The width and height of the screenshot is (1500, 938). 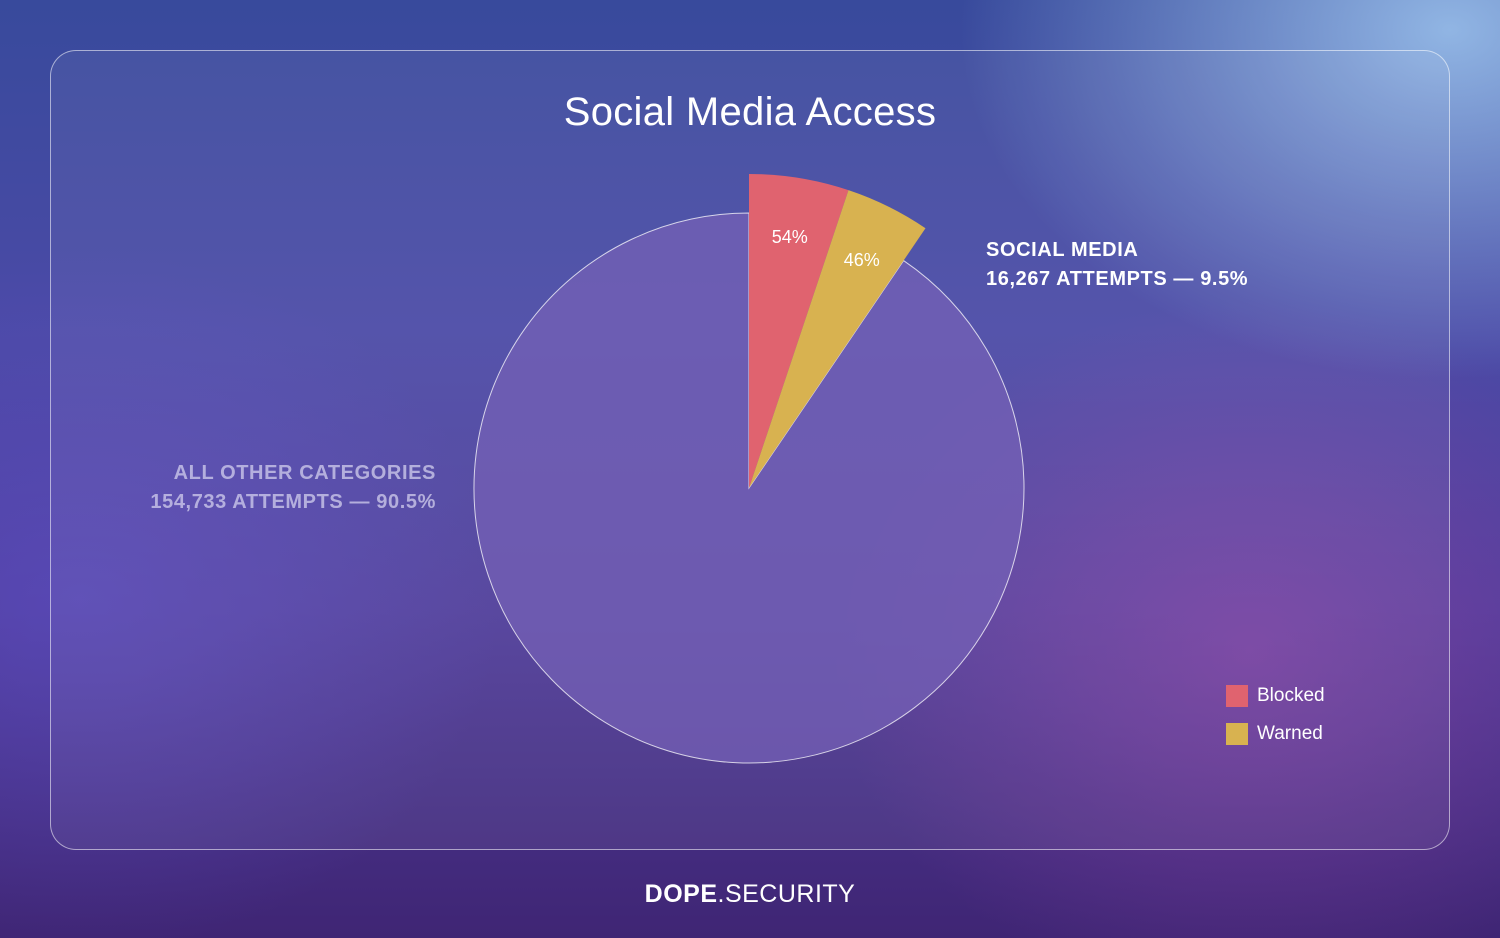 I want to click on legend-item-warned: Warned, so click(x=1275, y=734).